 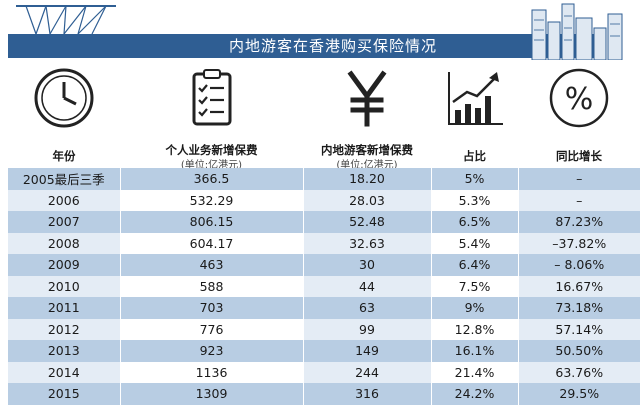 I want to click on clock-icon, so click(x=64, y=98).